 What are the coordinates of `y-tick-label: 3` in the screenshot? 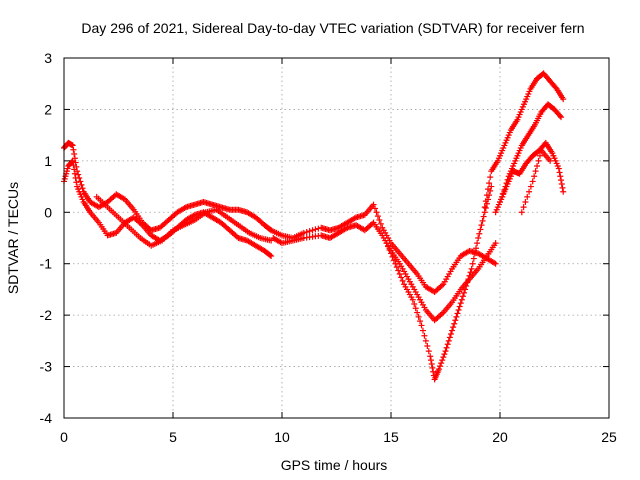 It's located at (48, 58).